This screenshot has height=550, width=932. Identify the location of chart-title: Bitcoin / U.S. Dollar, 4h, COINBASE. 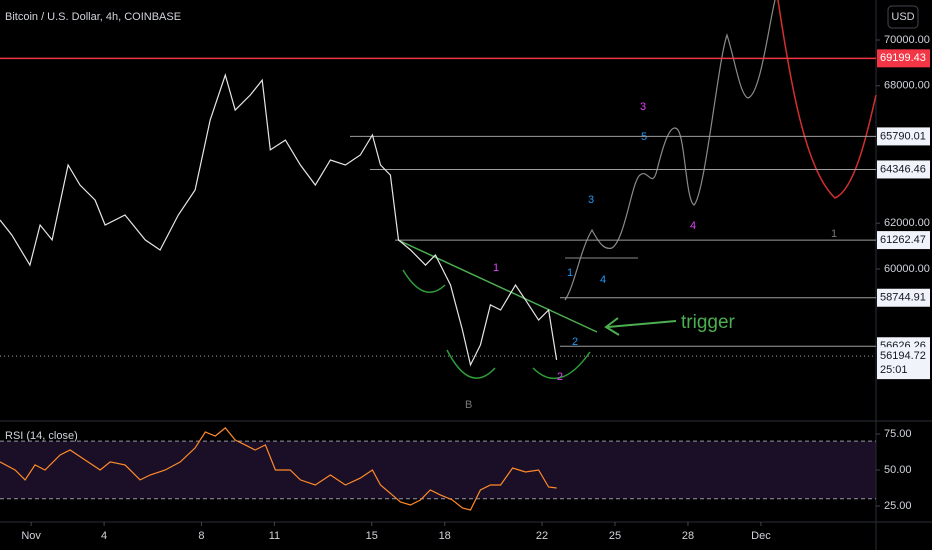
(93, 17).